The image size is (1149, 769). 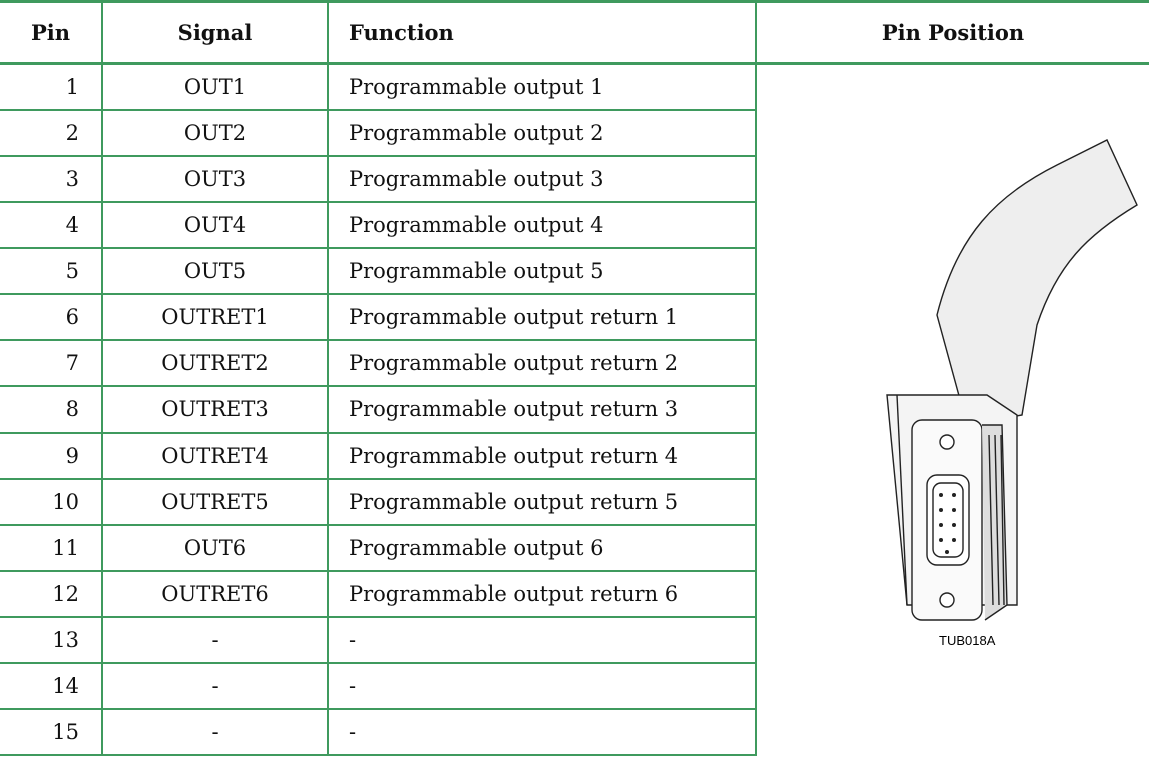 I want to click on table-row: 15- -, so click(x=574, y=732).